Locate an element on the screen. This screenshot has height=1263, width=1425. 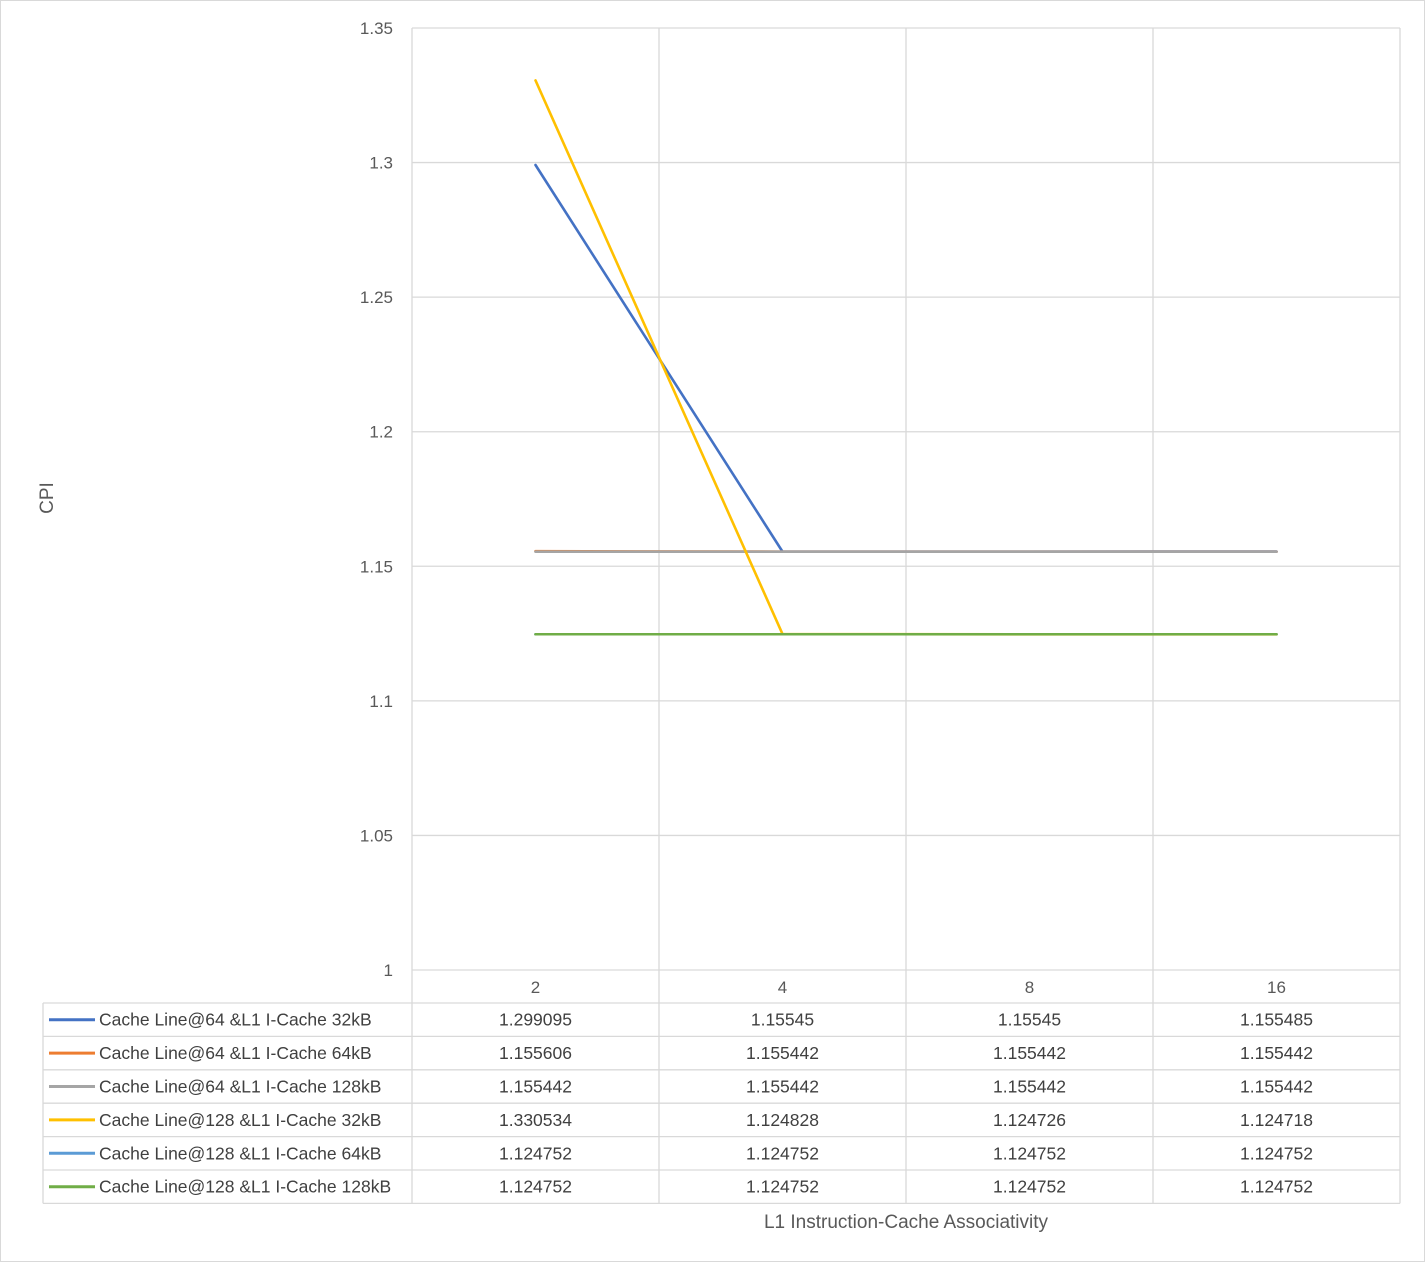
series-name: Cache Line@128 &L1 I-Cache 32kB is located at coordinates (240, 1120).